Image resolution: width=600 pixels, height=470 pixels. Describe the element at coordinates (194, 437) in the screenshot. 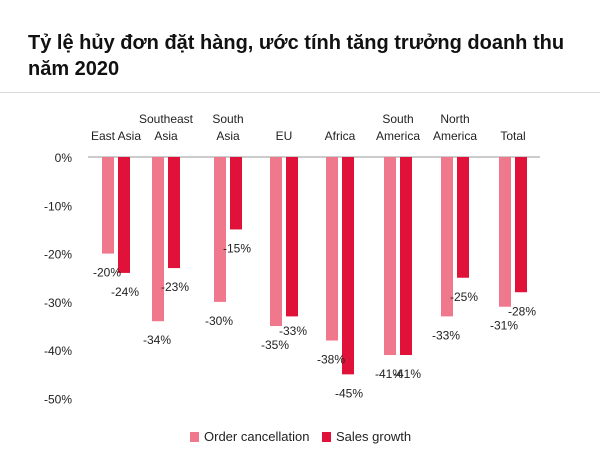

I see `legend-swatch-order-cancellation` at that location.